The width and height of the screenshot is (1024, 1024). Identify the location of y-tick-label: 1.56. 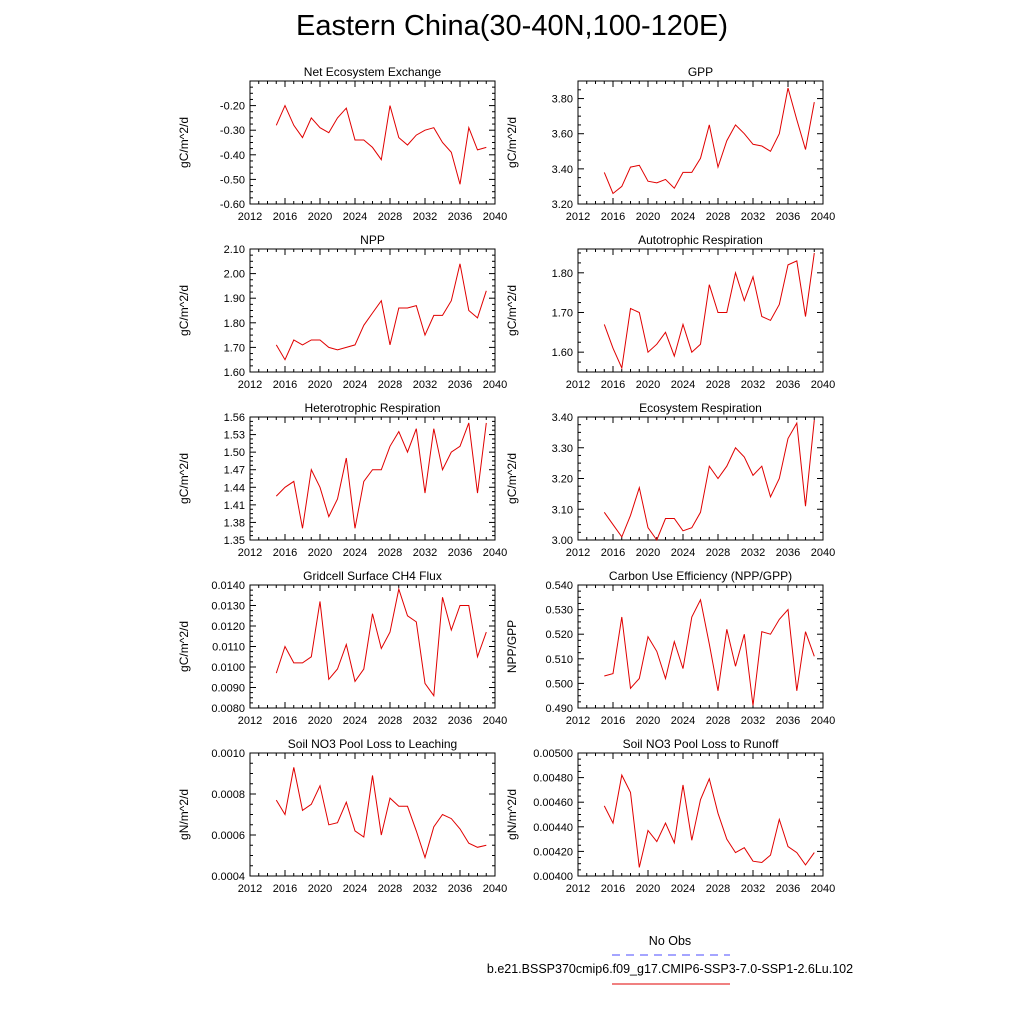
(234, 418).